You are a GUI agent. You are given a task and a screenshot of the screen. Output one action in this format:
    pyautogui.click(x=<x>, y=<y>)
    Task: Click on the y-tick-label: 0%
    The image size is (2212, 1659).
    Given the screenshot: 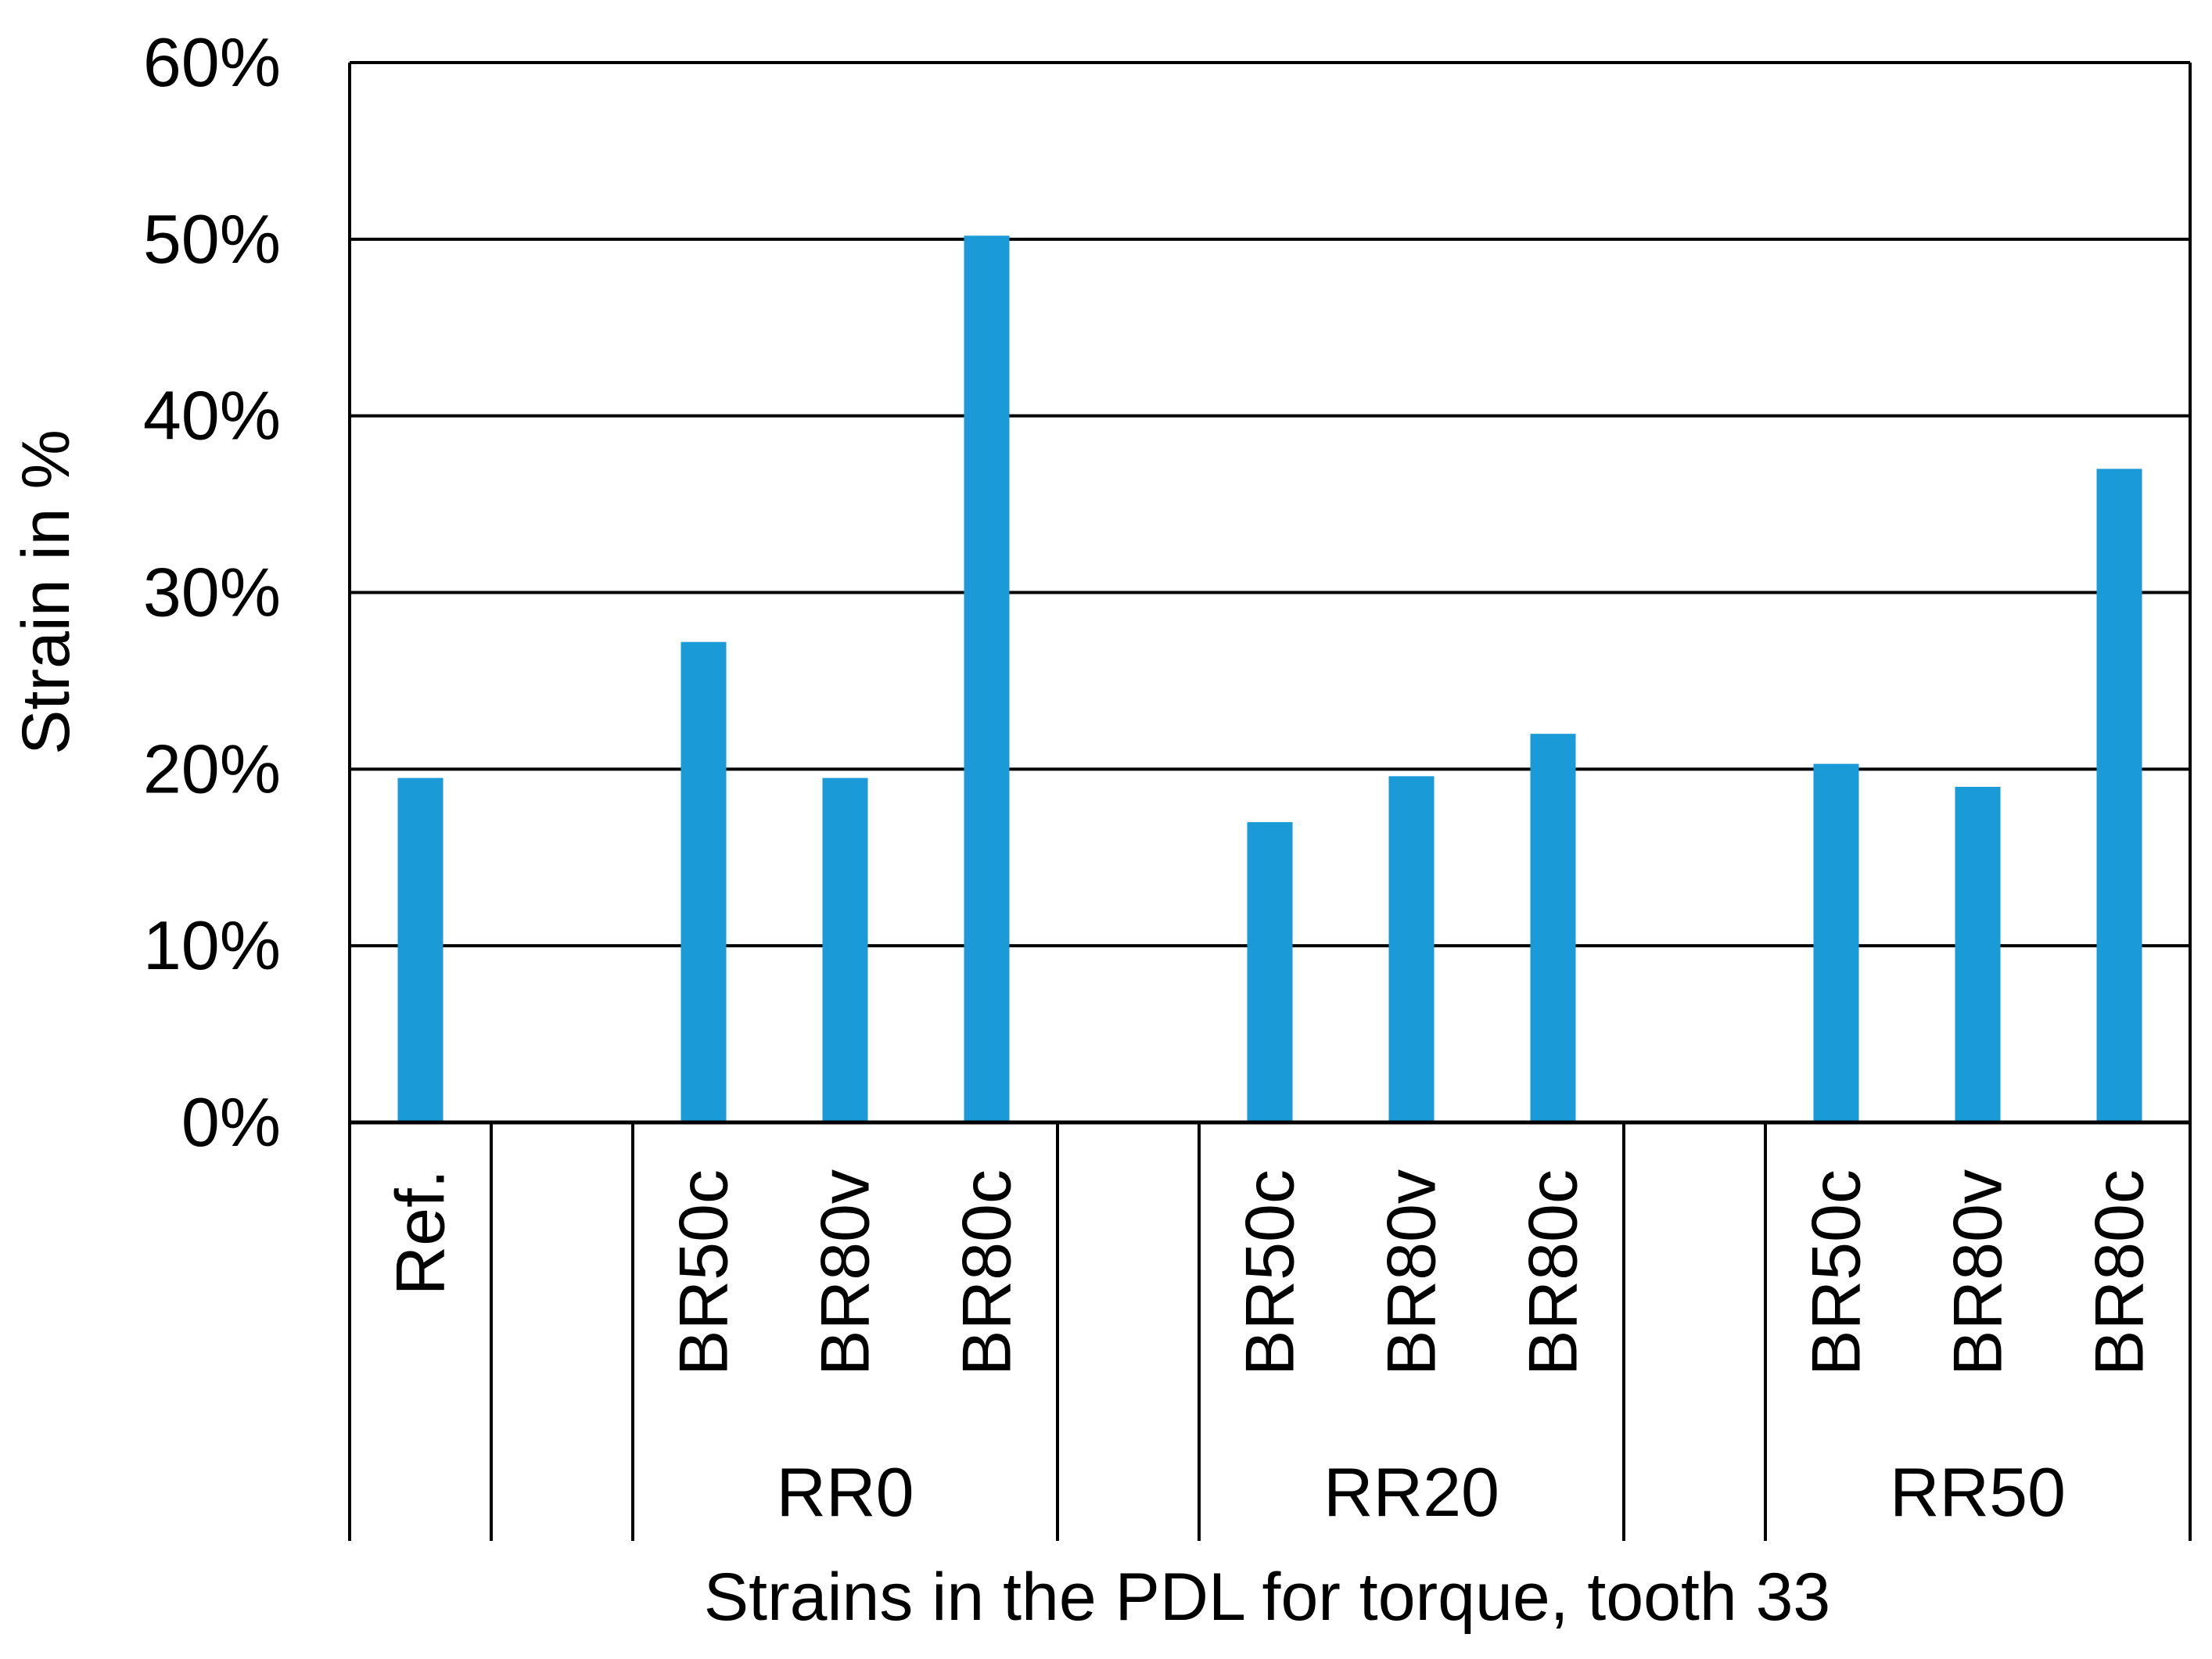 What is the action you would take?
    pyautogui.click(x=231, y=1122)
    